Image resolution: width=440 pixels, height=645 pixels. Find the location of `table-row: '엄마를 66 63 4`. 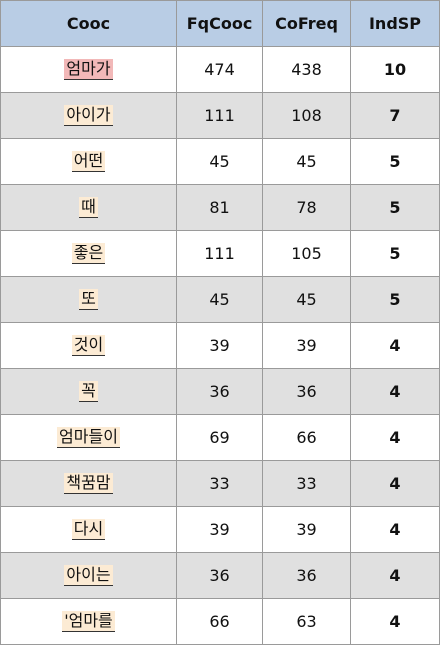

table-row: '엄마를 66 63 4 is located at coordinates (220, 621).